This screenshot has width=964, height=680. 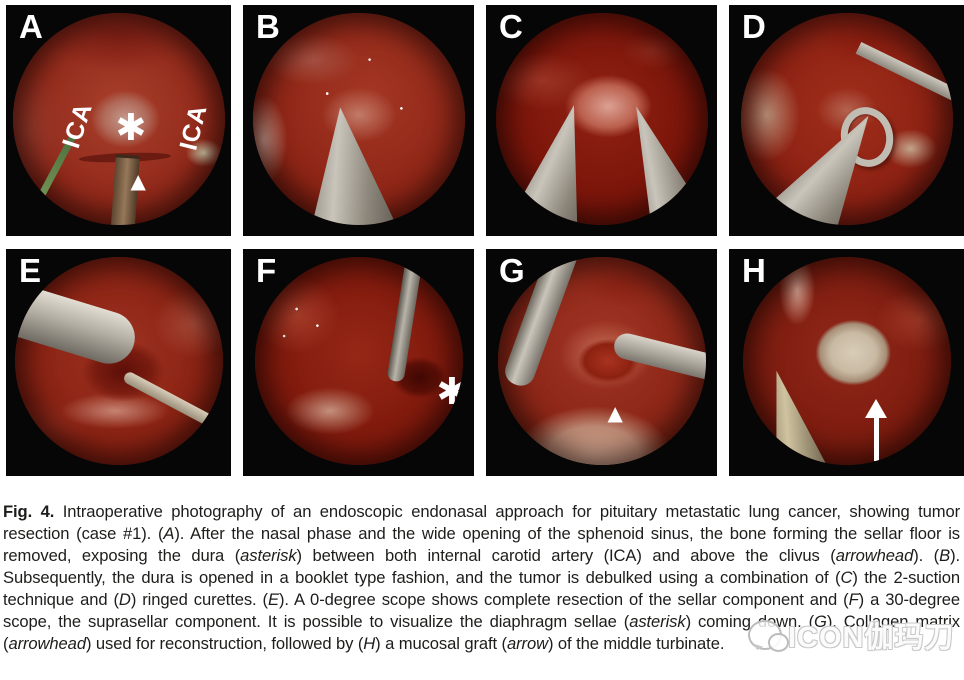 What do you see at coordinates (77, 323) in the screenshot?
I see `endoscope-sheath` at bounding box center [77, 323].